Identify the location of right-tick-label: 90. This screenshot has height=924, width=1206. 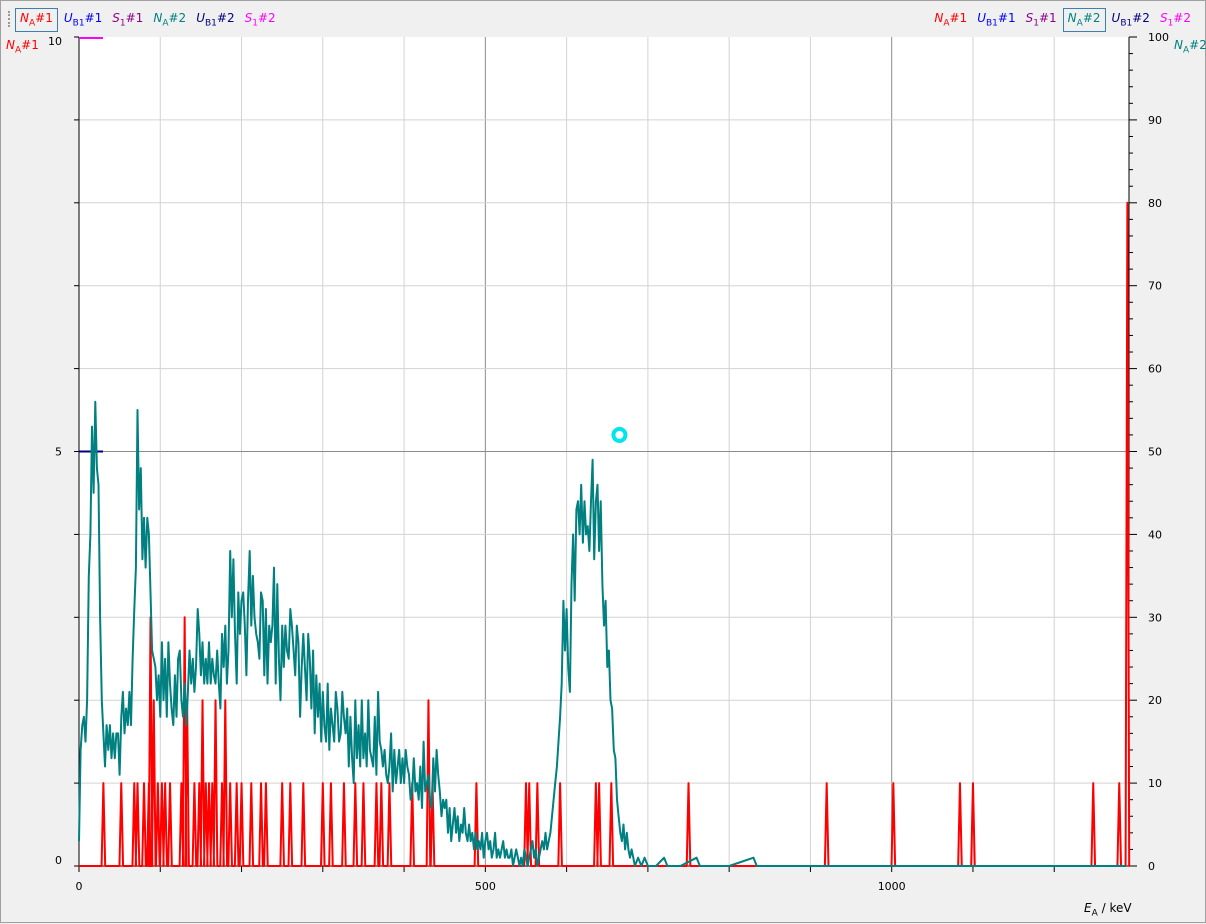
(1155, 120).